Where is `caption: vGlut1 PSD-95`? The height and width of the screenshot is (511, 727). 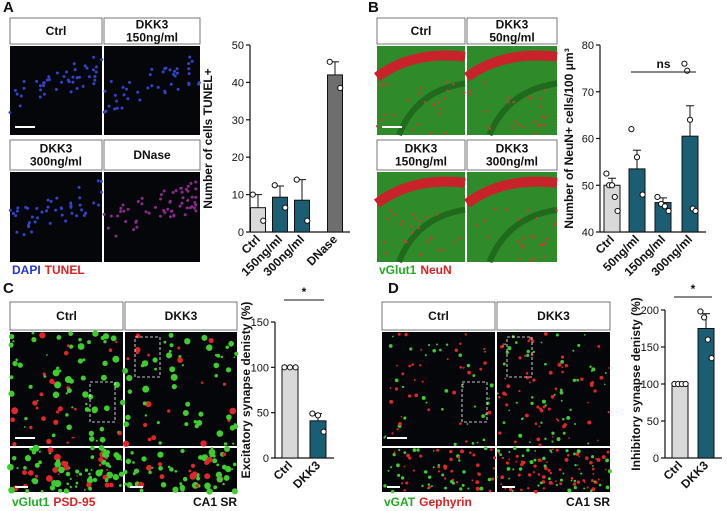
caption: vGlut1 PSD-95 is located at coordinates (54, 502).